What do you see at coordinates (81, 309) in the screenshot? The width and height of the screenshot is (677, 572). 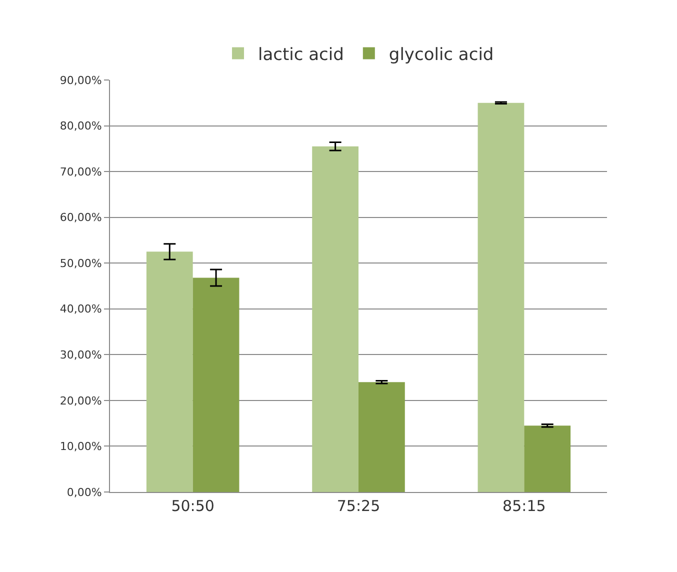 I see `y-tick-label: 40,00%` at bounding box center [81, 309].